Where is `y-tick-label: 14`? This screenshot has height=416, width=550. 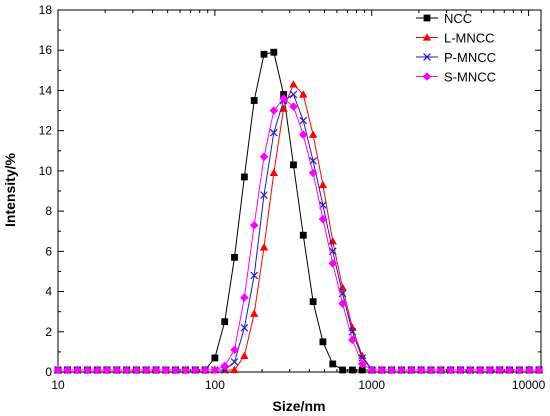 y-tick-label: 14 is located at coordinates (46, 90).